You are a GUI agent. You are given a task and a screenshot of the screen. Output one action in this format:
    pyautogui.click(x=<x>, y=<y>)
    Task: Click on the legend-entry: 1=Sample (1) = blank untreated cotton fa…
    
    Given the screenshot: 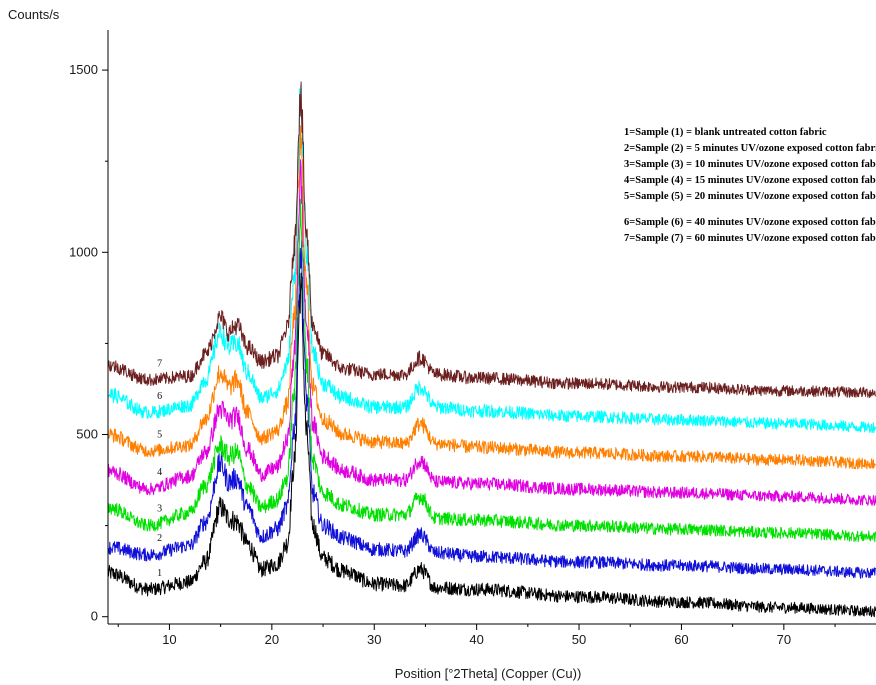 What is the action you would take?
    pyautogui.click(x=725, y=132)
    